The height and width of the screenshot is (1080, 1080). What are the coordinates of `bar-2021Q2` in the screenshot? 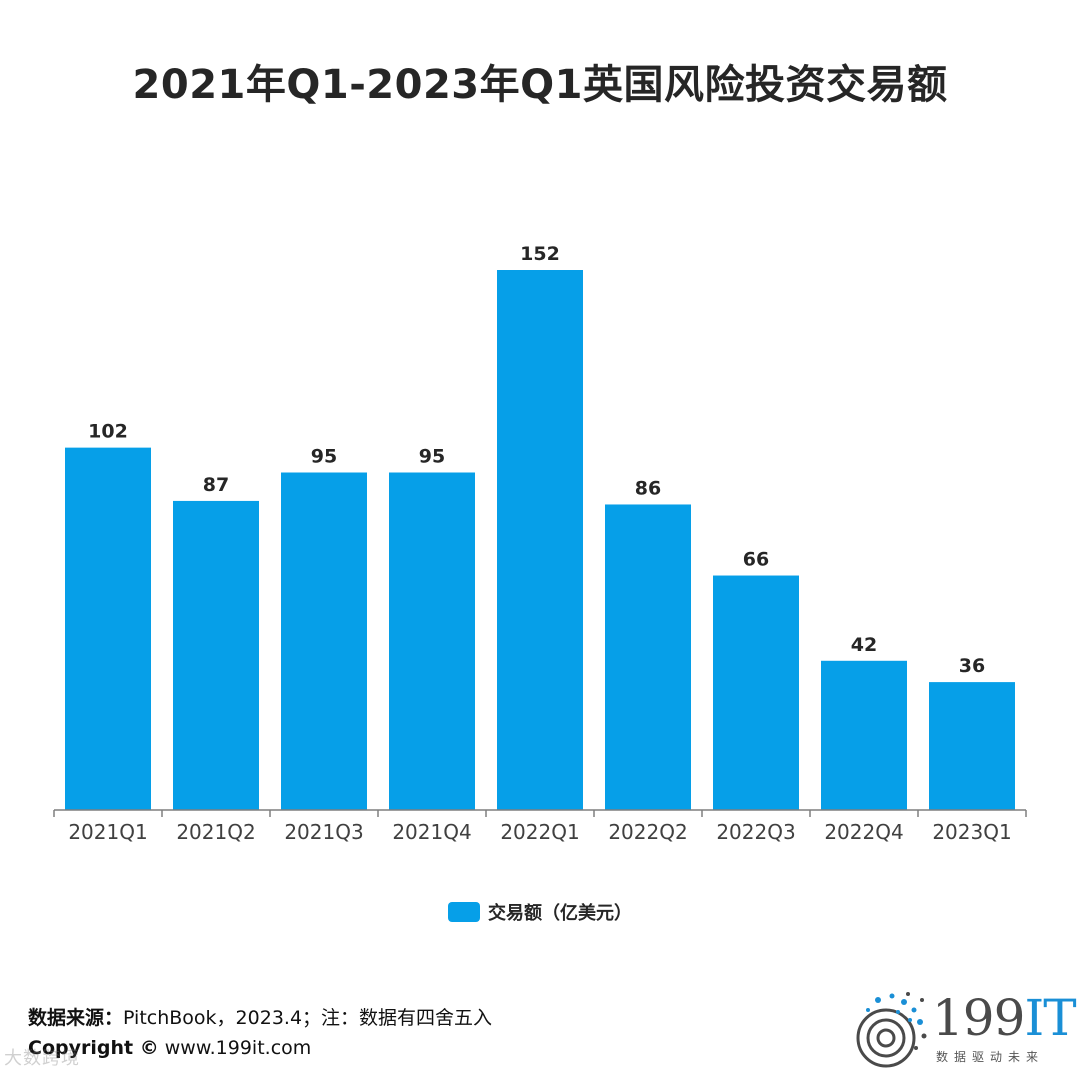 It's located at (216, 655).